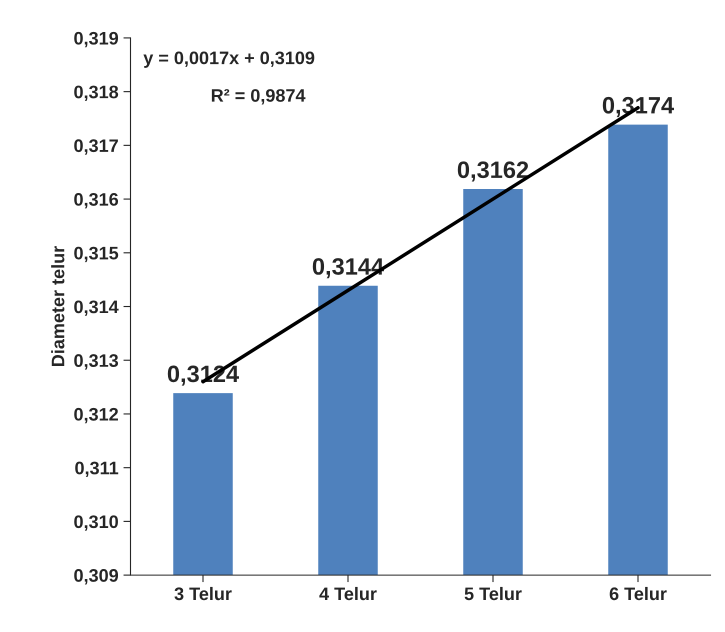  What do you see at coordinates (348, 593) in the screenshot?
I see `x-tick-label: 4 Telur` at bounding box center [348, 593].